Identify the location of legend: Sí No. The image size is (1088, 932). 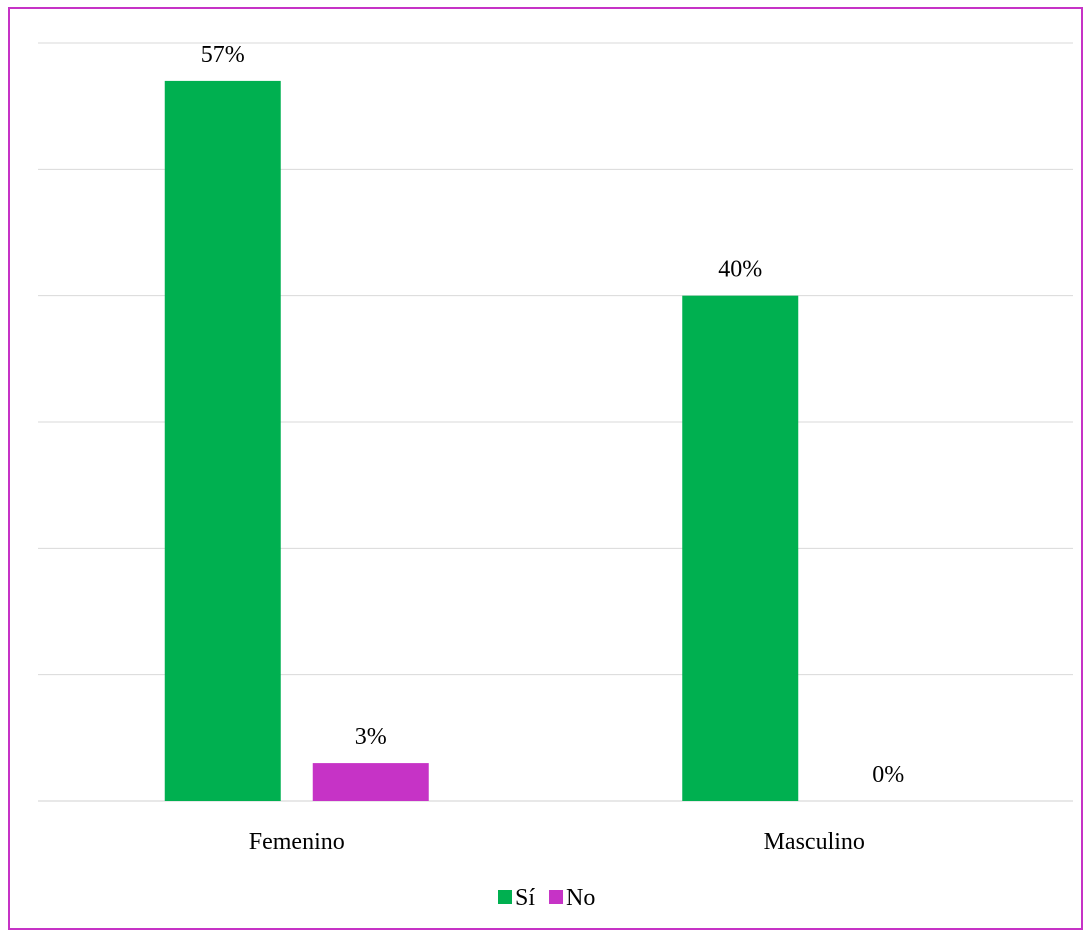
(546, 898).